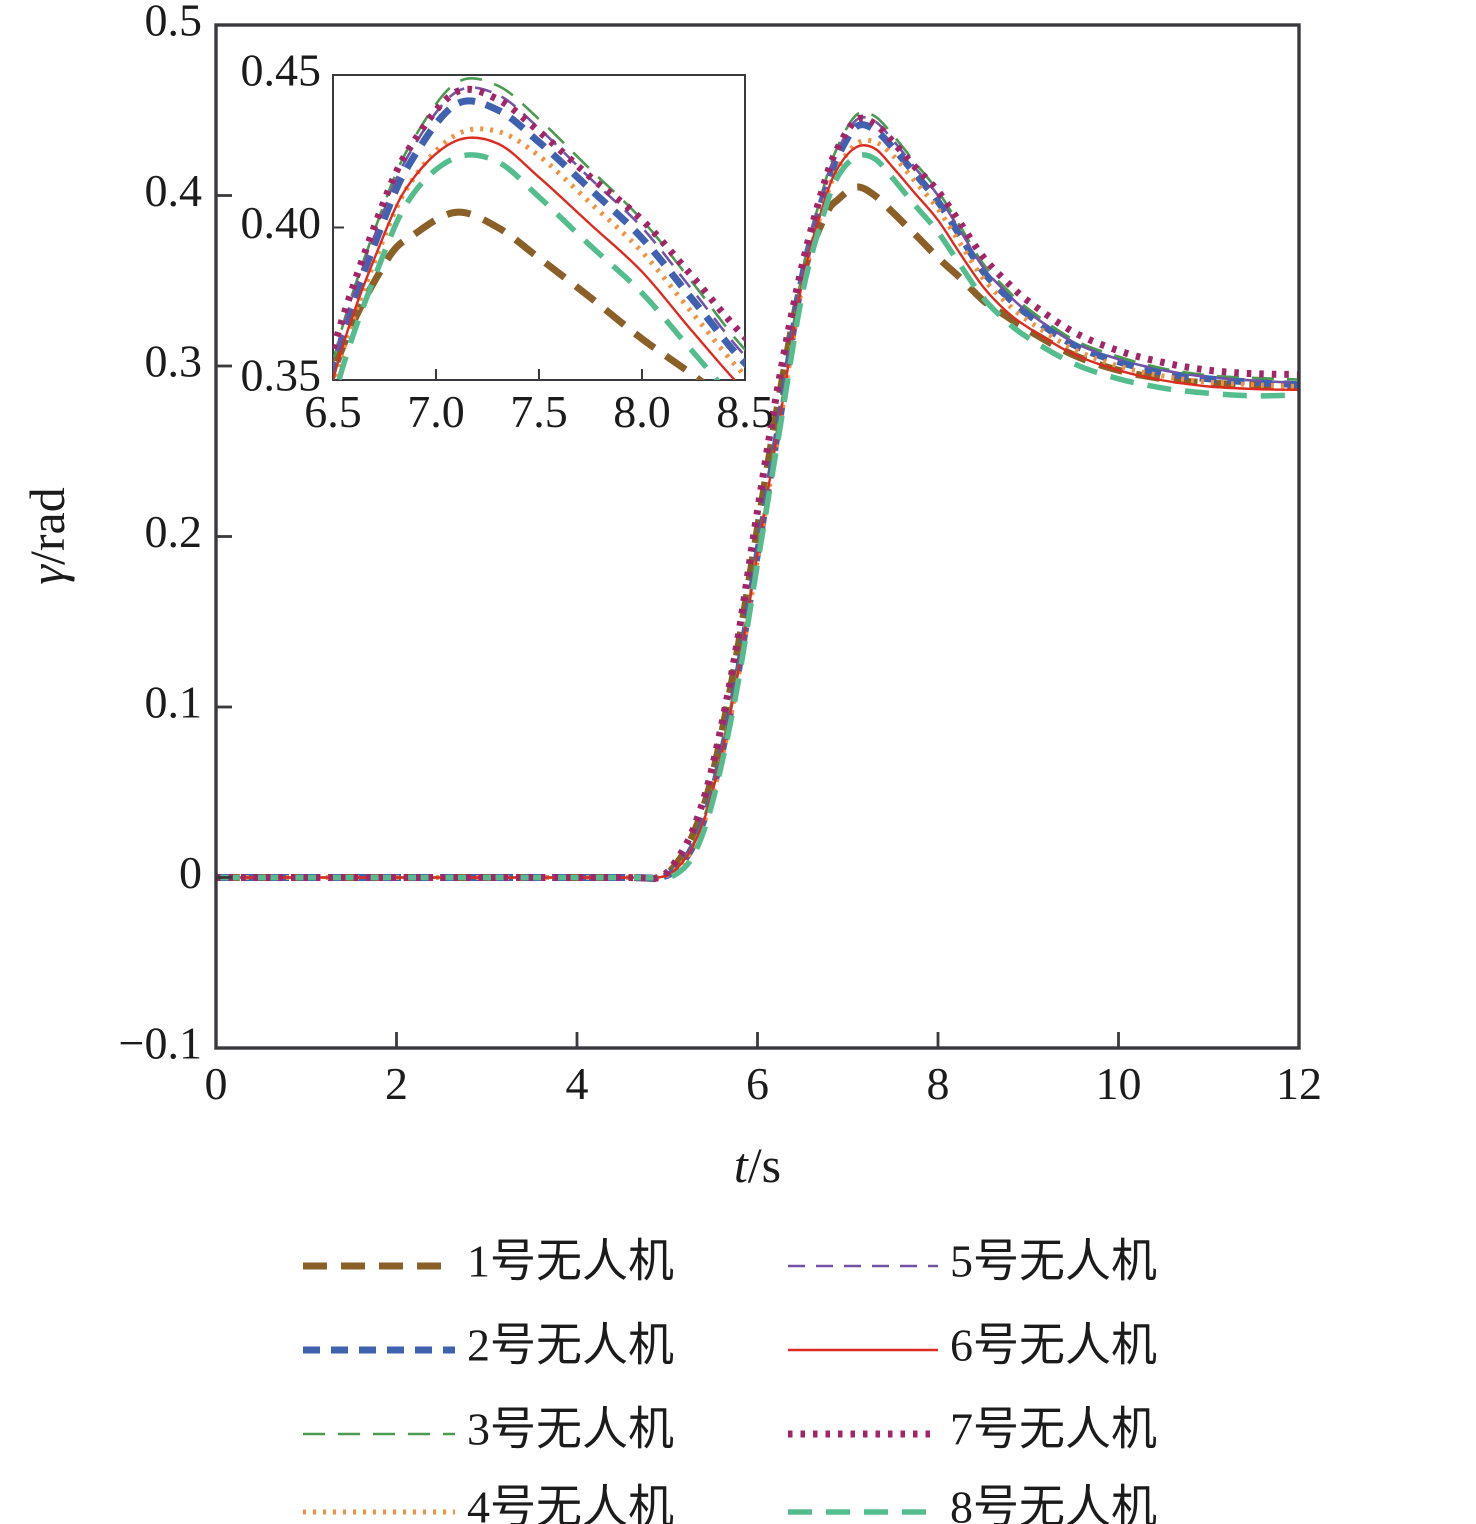 The image size is (1476, 1524). Describe the element at coordinates (757, 1165) in the screenshot. I see `x-axis-label: t/s` at that location.